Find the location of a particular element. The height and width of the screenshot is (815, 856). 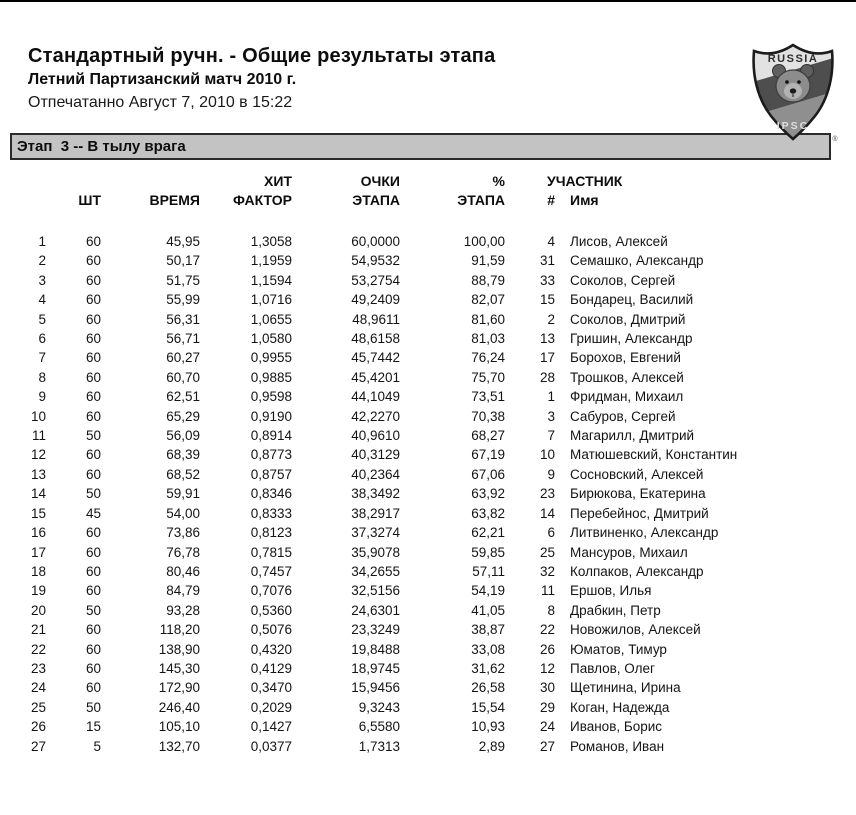

stage-percent-cell: 57,11 is located at coordinates (488, 571).